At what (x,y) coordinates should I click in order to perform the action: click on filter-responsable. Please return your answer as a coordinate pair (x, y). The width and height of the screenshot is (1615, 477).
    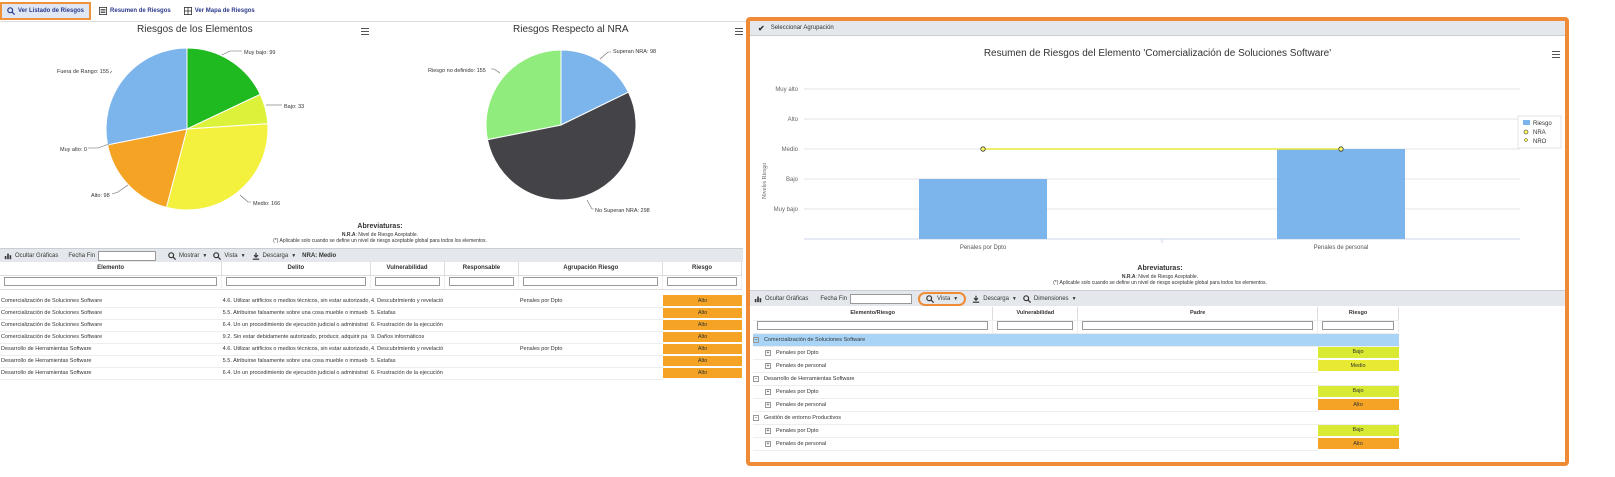
    Looking at the image, I should click on (481, 281).